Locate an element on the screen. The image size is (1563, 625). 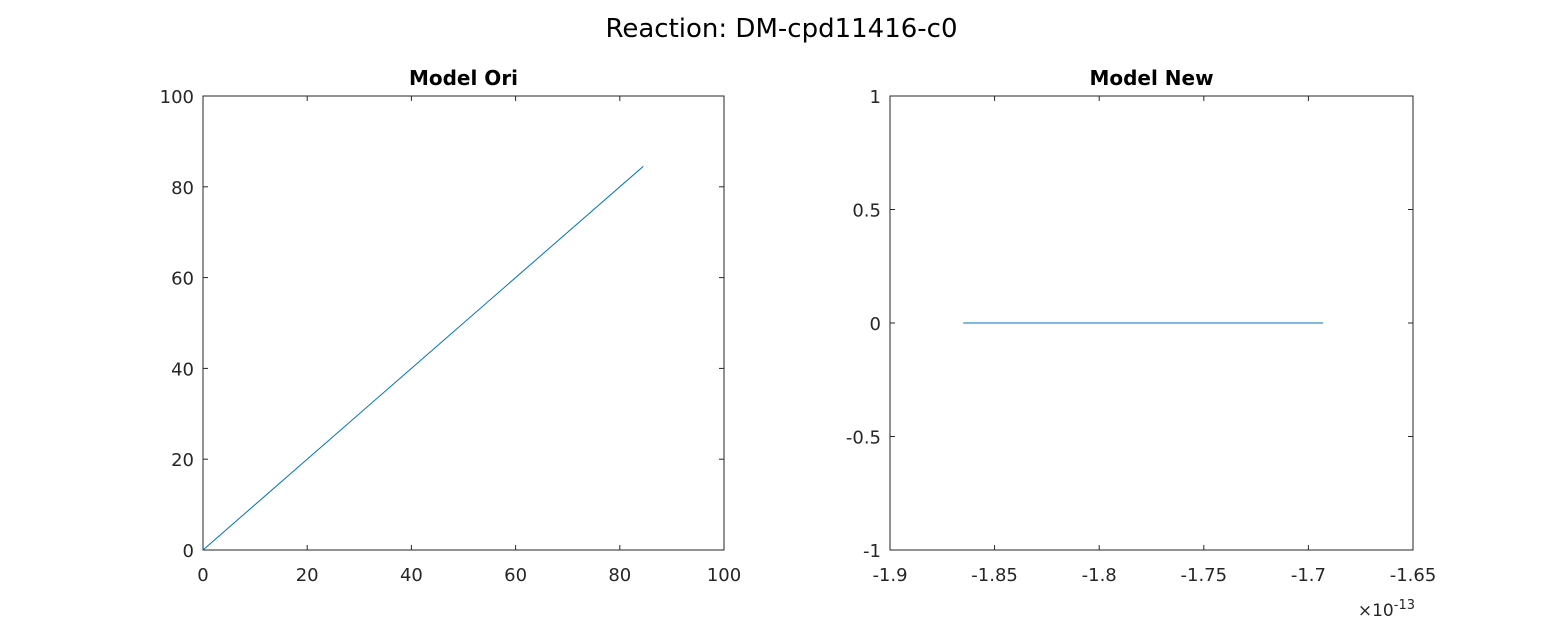
x-tick-label: -1.75 is located at coordinates (1204, 575).